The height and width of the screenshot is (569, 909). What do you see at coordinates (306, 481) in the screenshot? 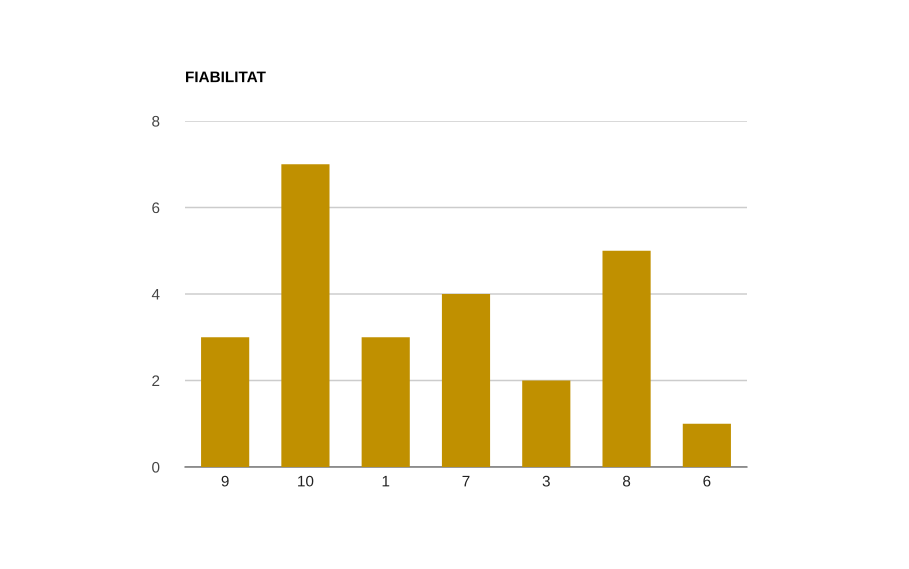
I see `x-tick-label: 10` at bounding box center [306, 481].